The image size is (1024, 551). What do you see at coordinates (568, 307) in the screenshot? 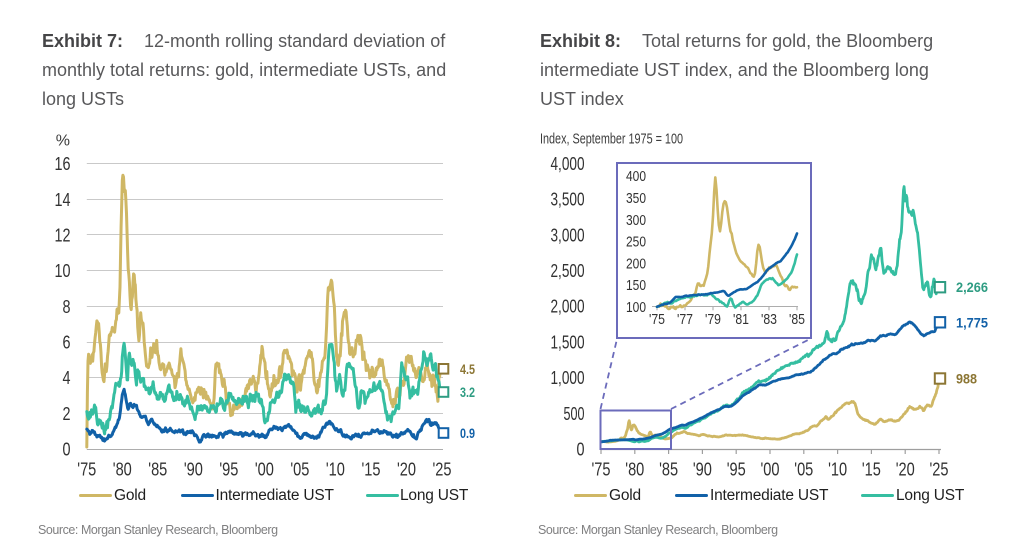
I see `svg-text: 2,000` at bounding box center [568, 307].